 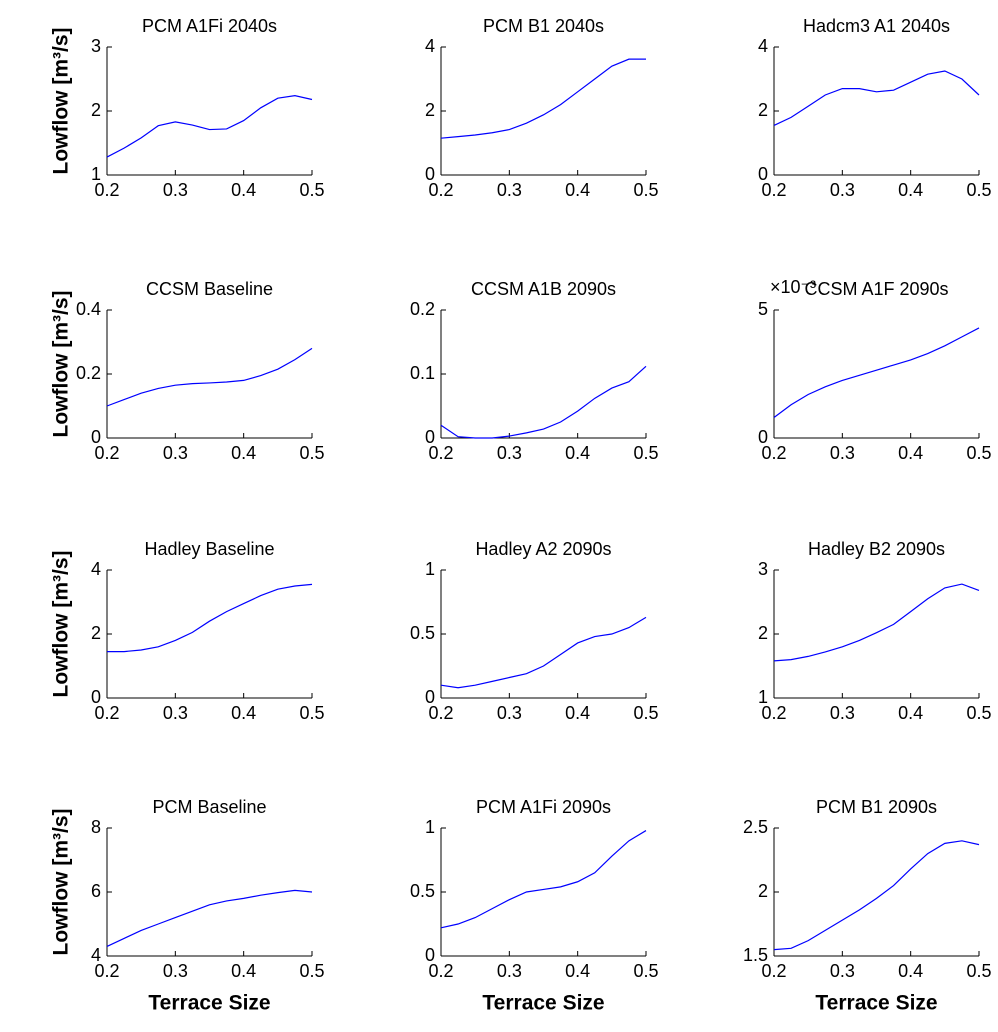 I want to click on y-tick-label: 6, so click(x=96, y=891).